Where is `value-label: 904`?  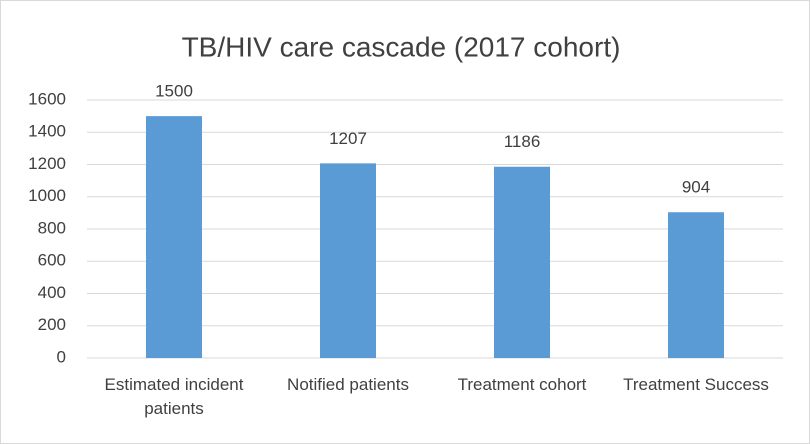
value-label: 904 is located at coordinates (696, 187).